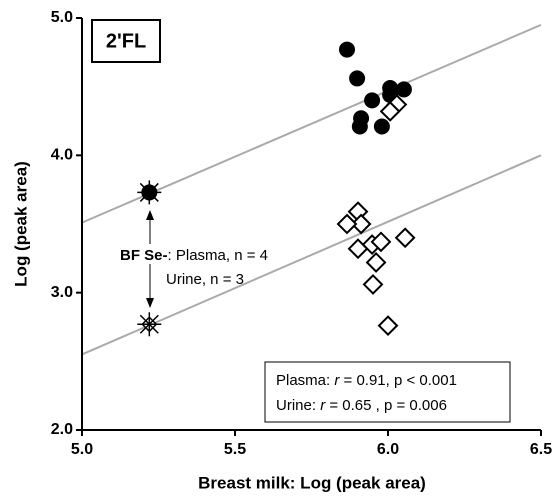 The image size is (555, 501). What do you see at coordinates (388, 449) in the screenshot?
I see `x-tick-label: 6.0` at bounding box center [388, 449].